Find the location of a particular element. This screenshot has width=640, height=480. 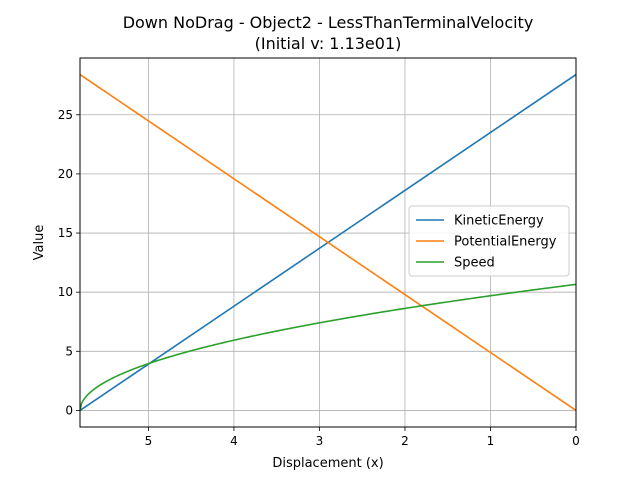

chart-subtitle: (Initial v: 1.13e01) is located at coordinates (328, 43).